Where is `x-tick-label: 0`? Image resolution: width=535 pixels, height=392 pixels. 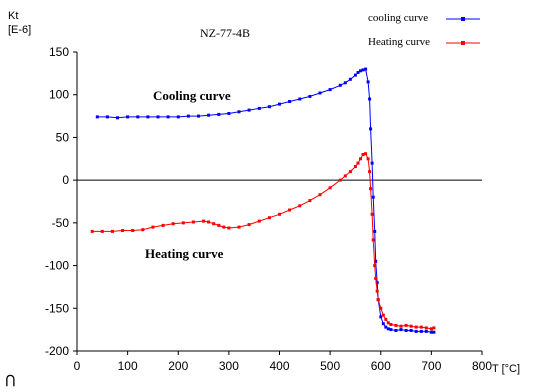
x-tick-label: 0 is located at coordinates (77, 366).